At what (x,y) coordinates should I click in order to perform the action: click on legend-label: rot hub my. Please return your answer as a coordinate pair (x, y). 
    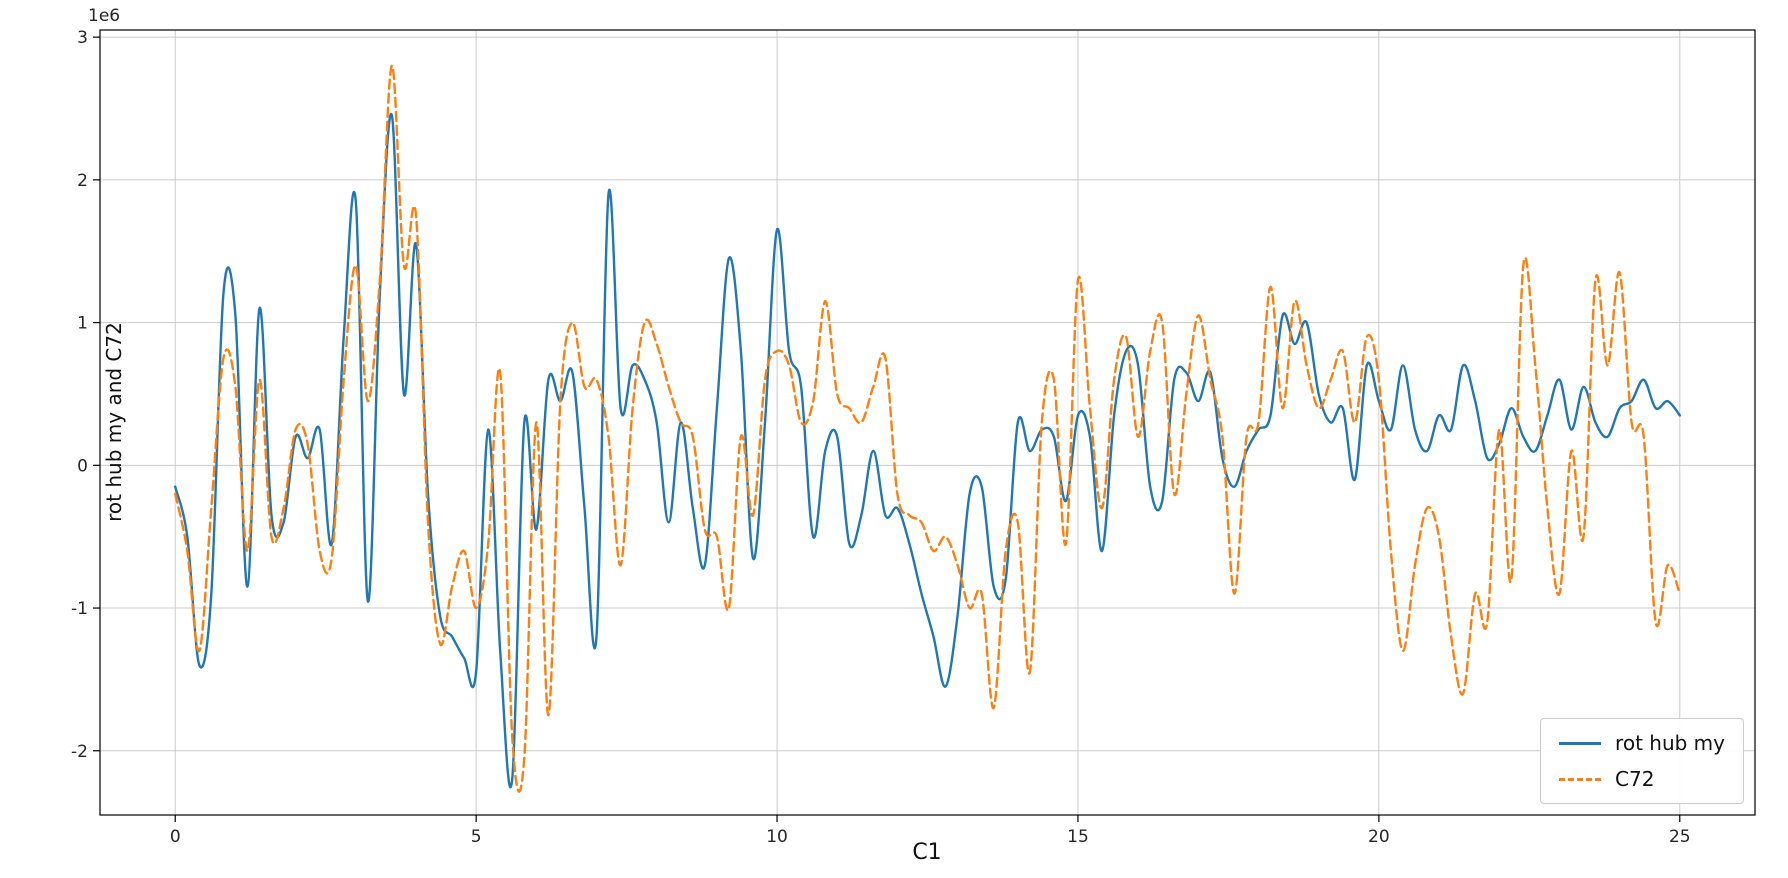
    Looking at the image, I should click on (1670, 743).